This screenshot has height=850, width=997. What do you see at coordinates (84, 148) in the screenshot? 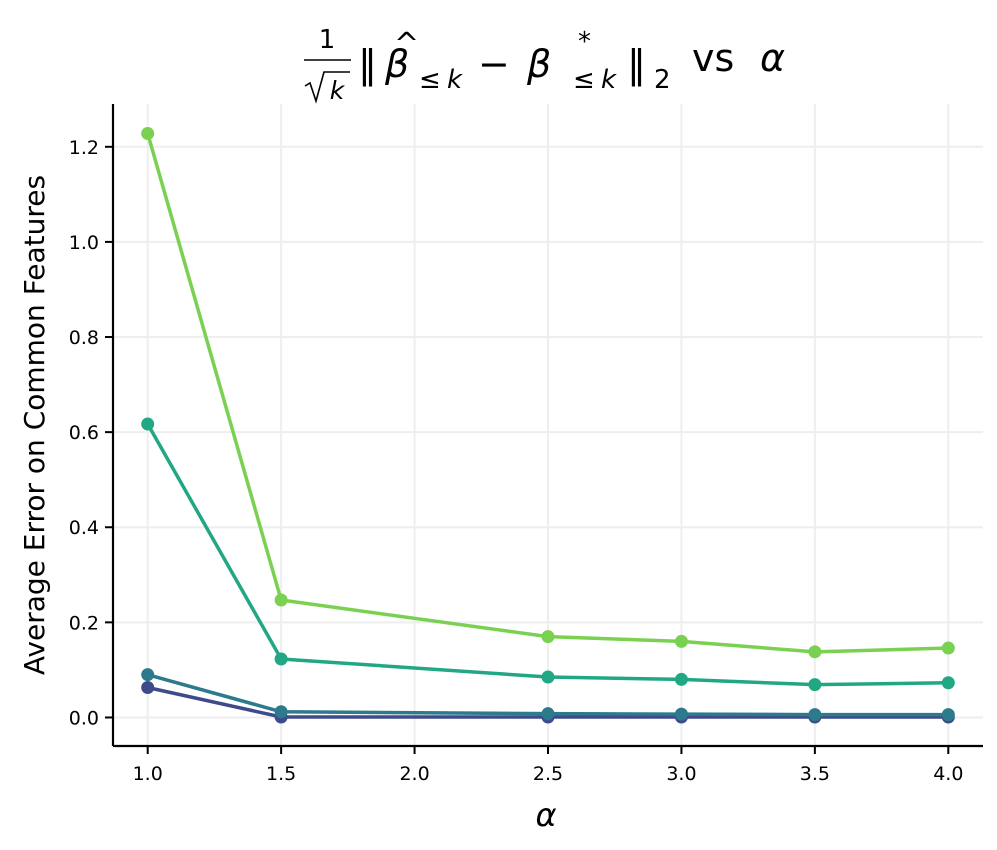
I see `y-tick-label: 1.2` at bounding box center [84, 148].